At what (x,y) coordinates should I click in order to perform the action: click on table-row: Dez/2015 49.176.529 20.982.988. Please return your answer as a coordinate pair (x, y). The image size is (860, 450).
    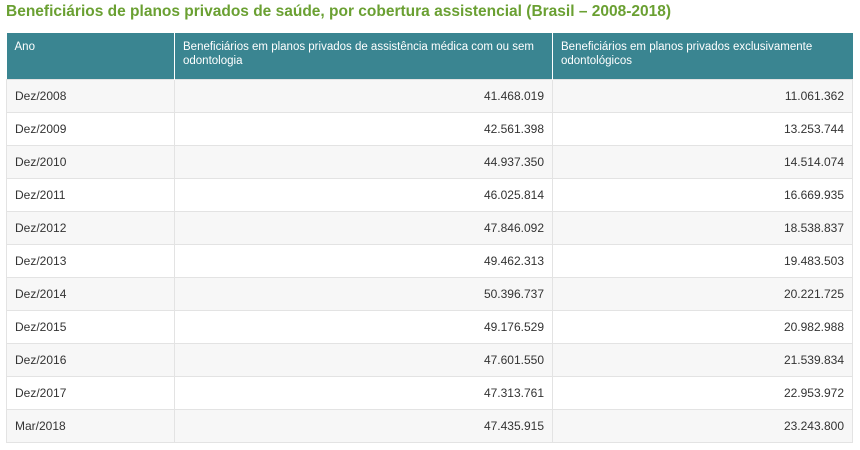
    Looking at the image, I should click on (429, 326).